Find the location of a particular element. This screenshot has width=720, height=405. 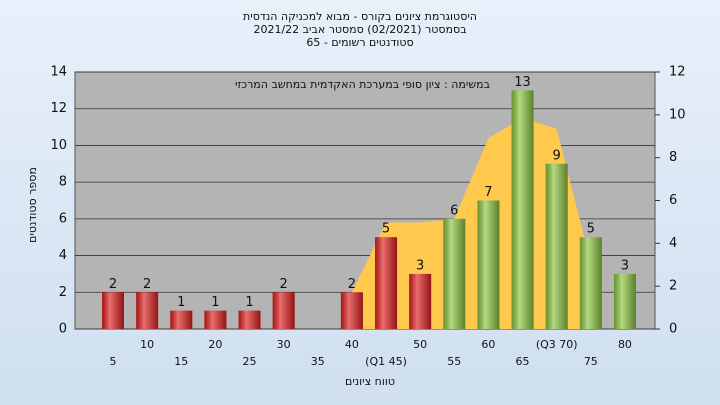

y-tick-label: 4 is located at coordinates (63, 255).